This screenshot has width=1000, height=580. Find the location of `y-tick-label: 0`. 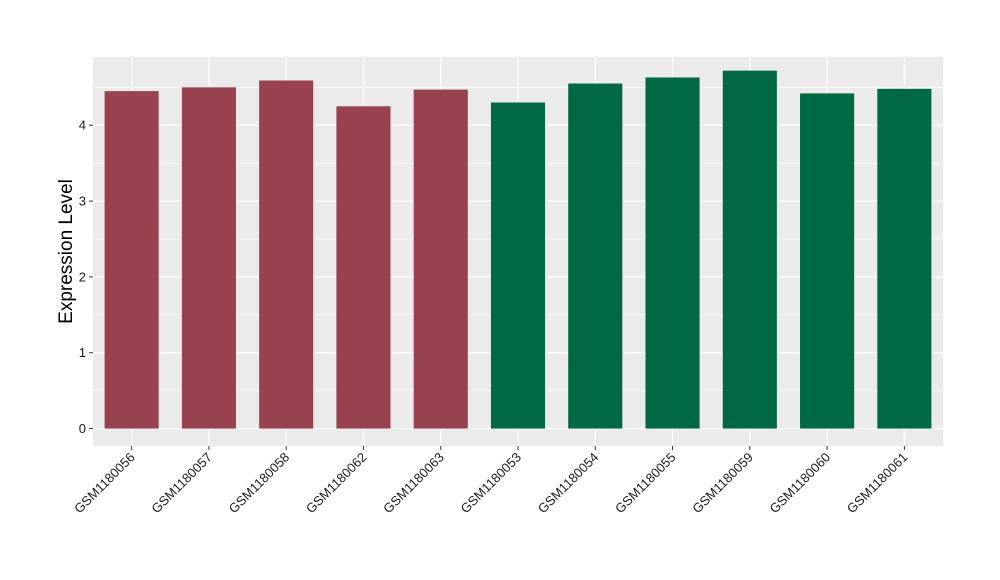

y-tick-label: 0 is located at coordinates (82, 428).